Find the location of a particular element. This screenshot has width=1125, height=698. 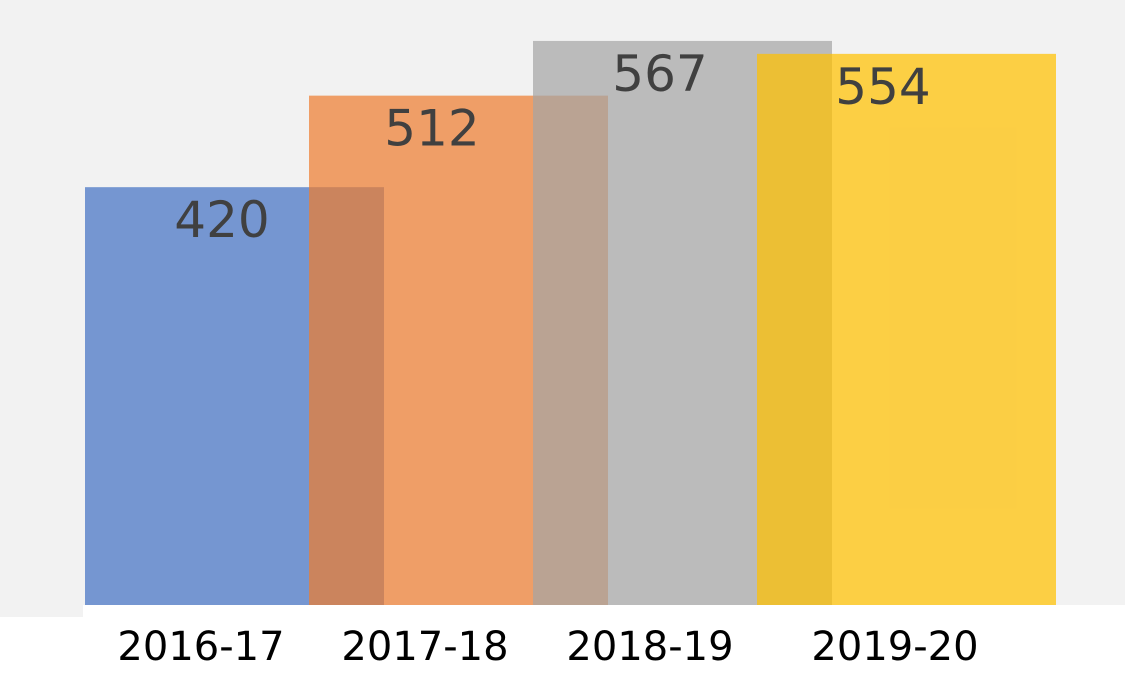

axis-area-background is located at coordinates (604, 651).